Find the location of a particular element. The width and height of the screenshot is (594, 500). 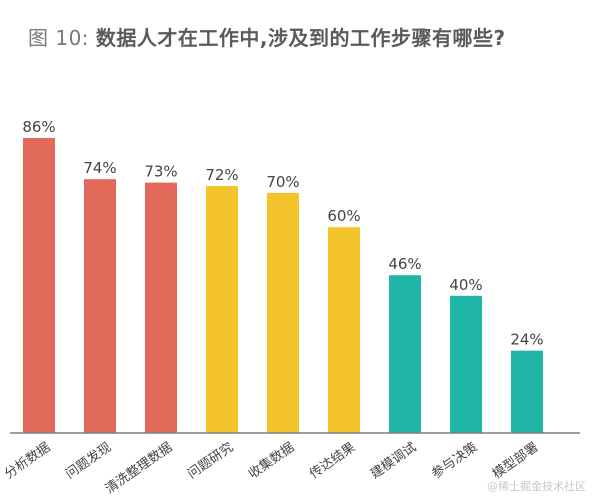

value-label-1: 86% is located at coordinates (38, 127).